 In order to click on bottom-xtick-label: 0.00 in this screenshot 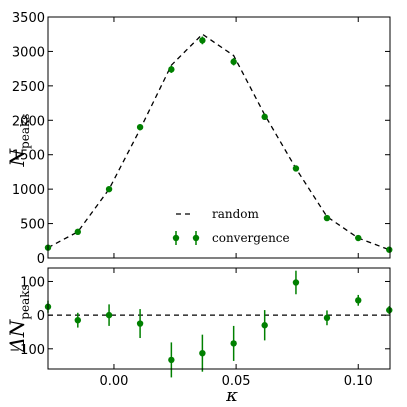, I will do `click(113, 381)`.